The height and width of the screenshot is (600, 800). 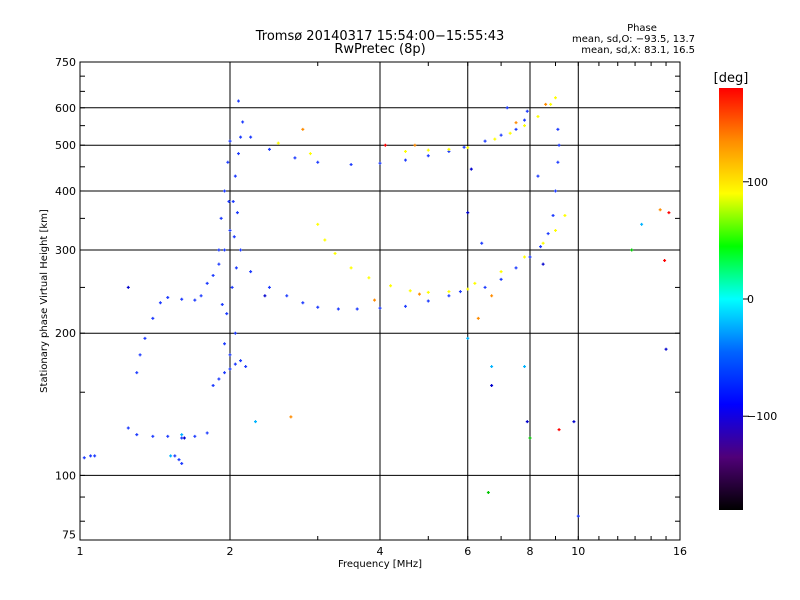 What do you see at coordinates (633, 39) in the screenshot?
I see `phase-stats-o: mean, sd,O: −93.5, 13.7` at bounding box center [633, 39].